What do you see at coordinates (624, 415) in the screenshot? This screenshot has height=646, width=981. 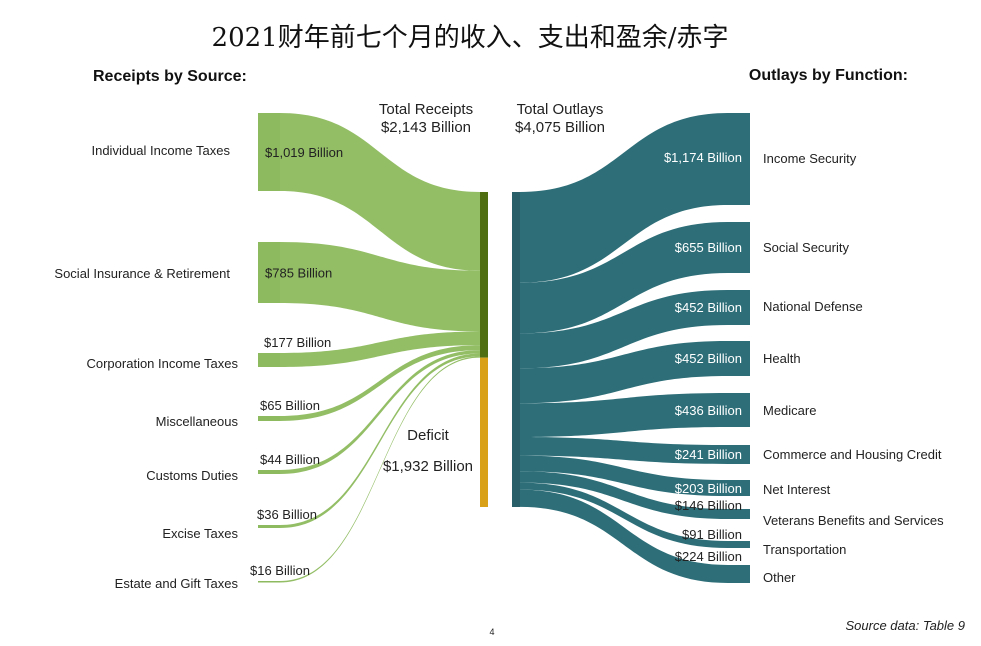 I see `outlay-flow-medicare` at bounding box center [624, 415].